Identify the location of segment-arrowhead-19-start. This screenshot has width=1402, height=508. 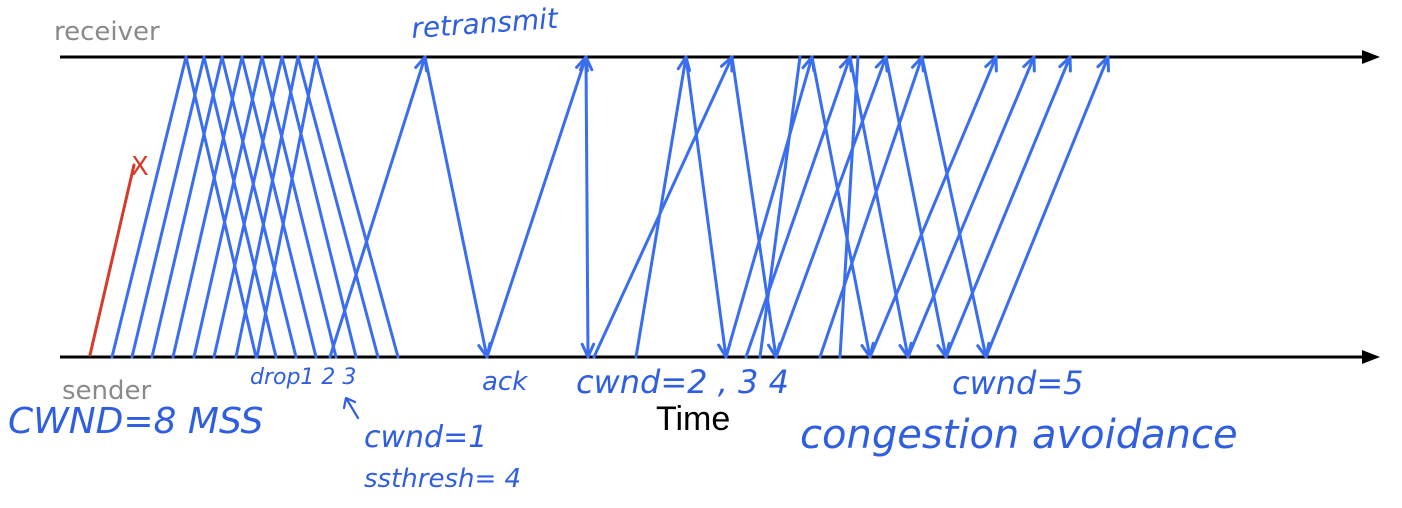
(586, 63).